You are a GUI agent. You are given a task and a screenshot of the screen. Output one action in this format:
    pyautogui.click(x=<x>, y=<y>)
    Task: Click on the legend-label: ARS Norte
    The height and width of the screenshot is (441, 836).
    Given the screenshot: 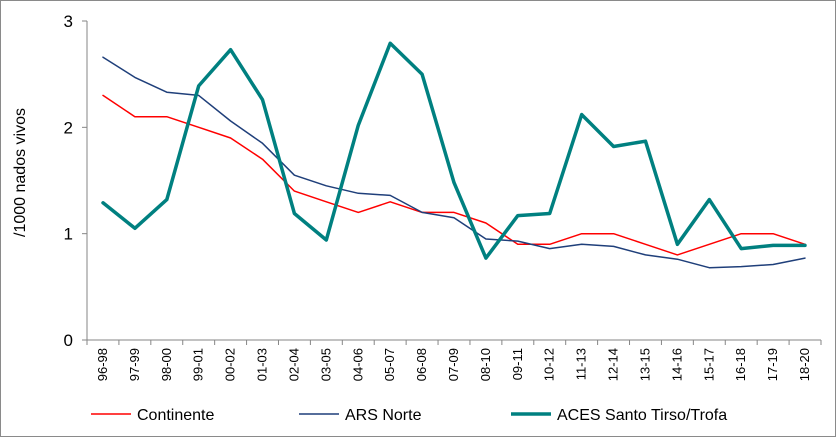 What is the action you would take?
    pyautogui.click(x=383, y=415)
    